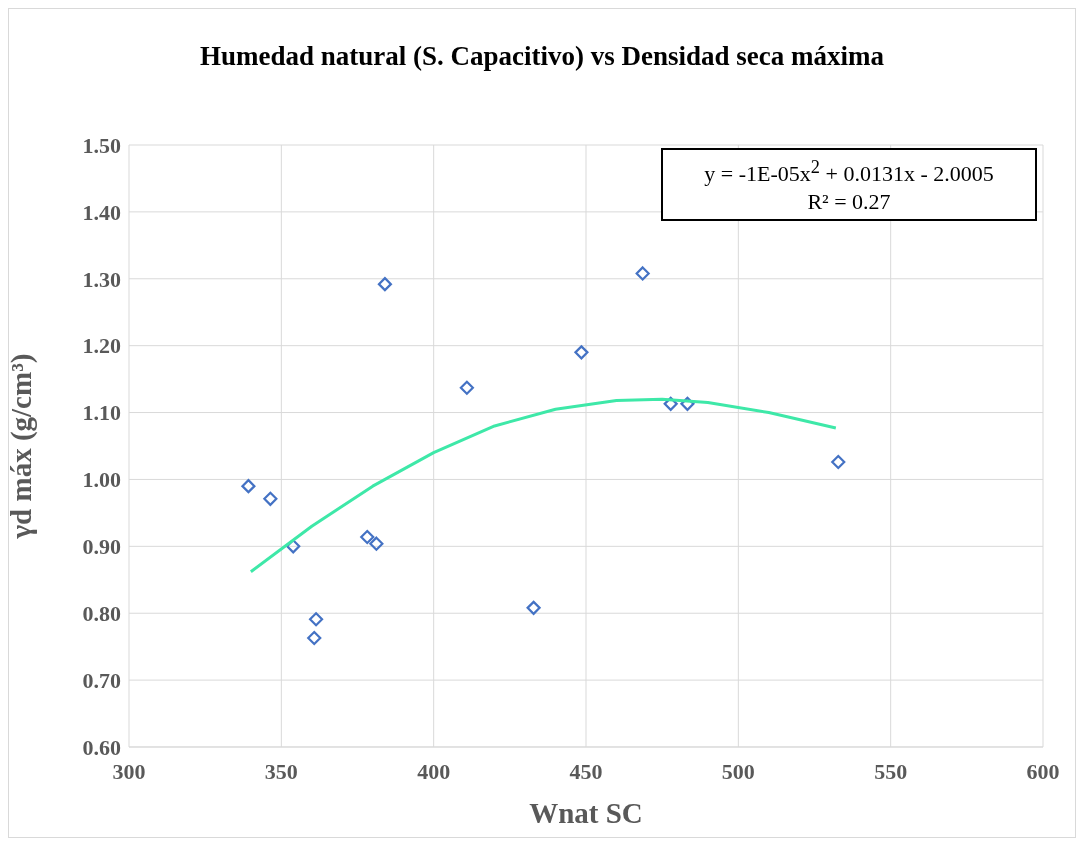  What do you see at coordinates (129, 771) in the screenshot?
I see `x-tick-label: 300` at bounding box center [129, 771].